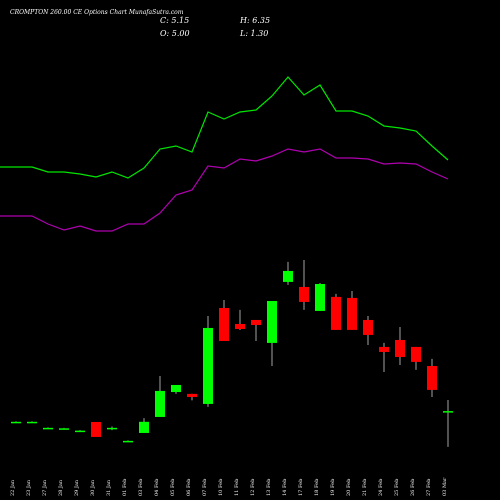 The image size is (500, 500). Describe the element at coordinates (397, 487) in the screenshot. I see `x-tick-label: 25 Feb` at that location.